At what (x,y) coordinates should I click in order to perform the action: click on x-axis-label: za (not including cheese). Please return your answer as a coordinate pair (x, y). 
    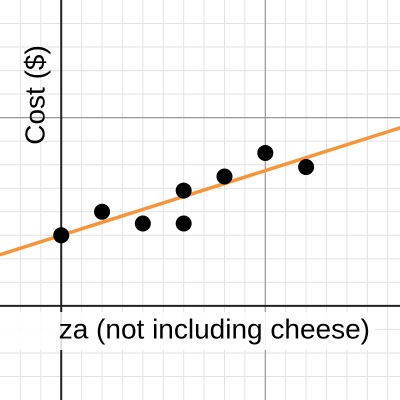
    Looking at the image, I should click on (214, 328).